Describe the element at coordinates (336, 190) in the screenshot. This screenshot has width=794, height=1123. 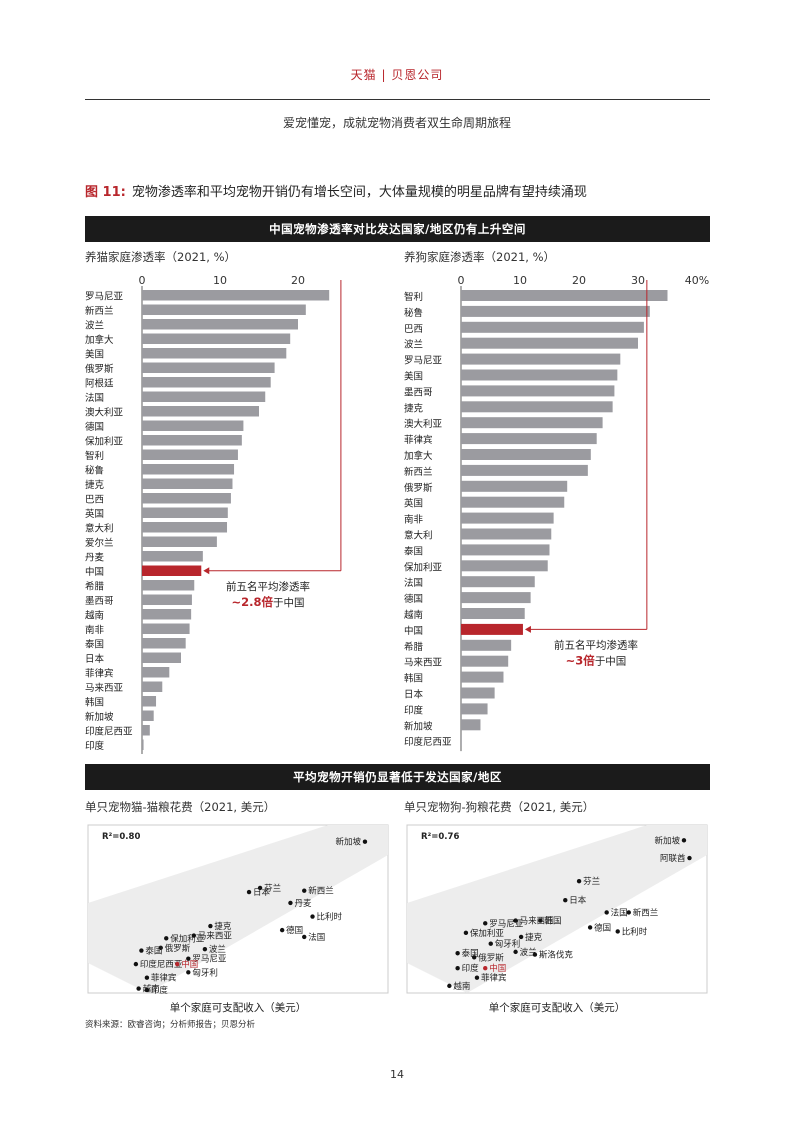
I see `figure-title: 图 11: 宠物渗透率和平均宠物开销仍有增长空间，大体量规模的明星品牌有望持续涌现` at that location.